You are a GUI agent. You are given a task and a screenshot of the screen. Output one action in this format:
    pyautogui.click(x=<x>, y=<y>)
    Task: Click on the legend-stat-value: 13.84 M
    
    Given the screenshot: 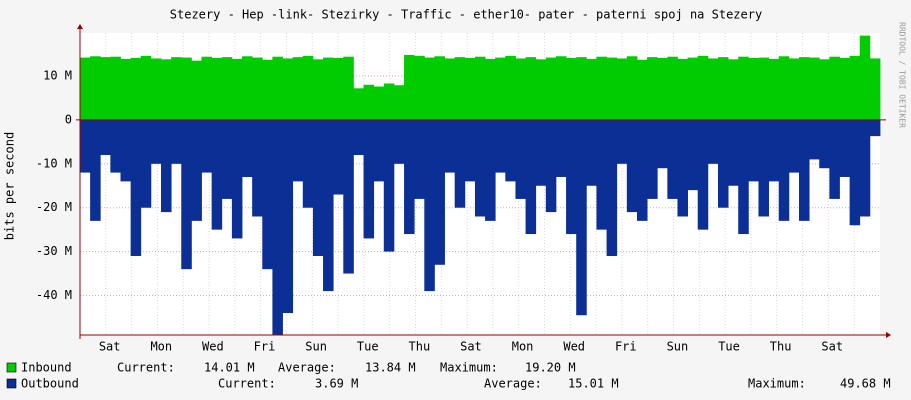 What is the action you would take?
    pyautogui.click(x=390, y=368)
    